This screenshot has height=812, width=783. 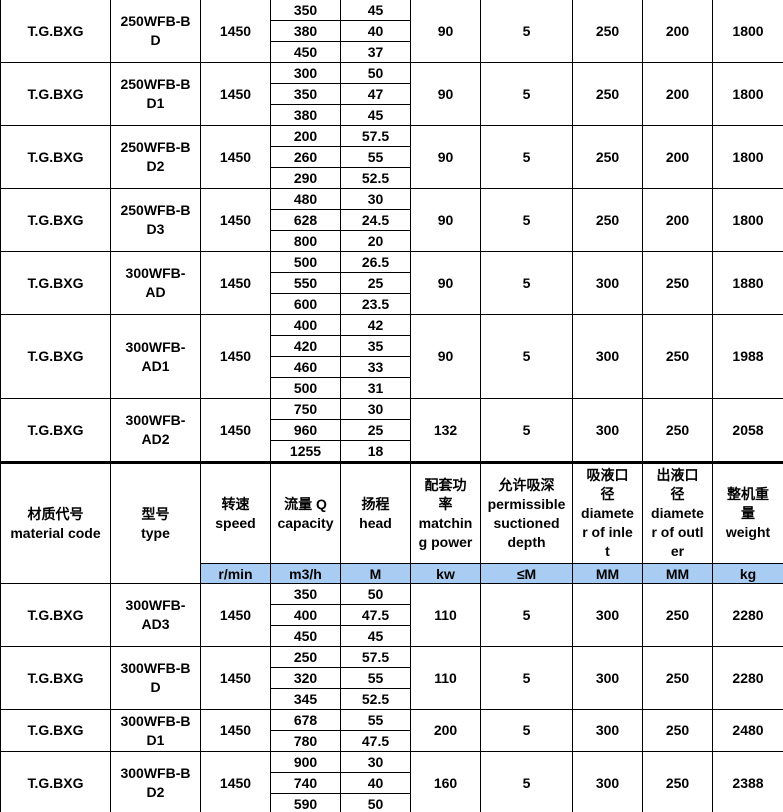 What do you see at coordinates (155, 356) in the screenshot?
I see `model: 300WFB- AD1` at bounding box center [155, 356].